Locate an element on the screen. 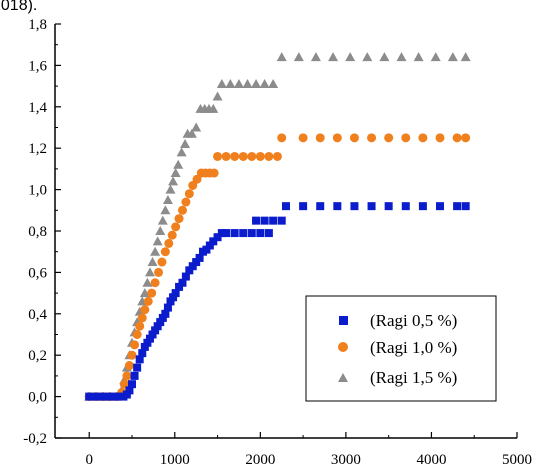 Image resolution: width=542 pixels, height=471 pixels. x-tick-label: 5000 is located at coordinates (517, 460).